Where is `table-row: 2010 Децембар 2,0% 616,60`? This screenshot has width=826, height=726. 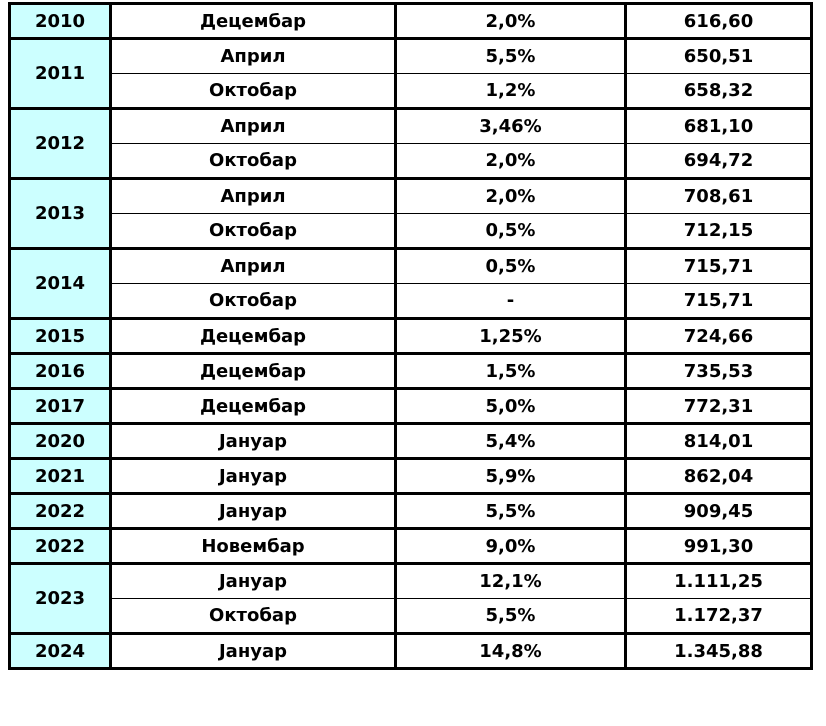
table-row: 2010 Децембар 2,0% 616,60 is located at coordinates (410, 21).